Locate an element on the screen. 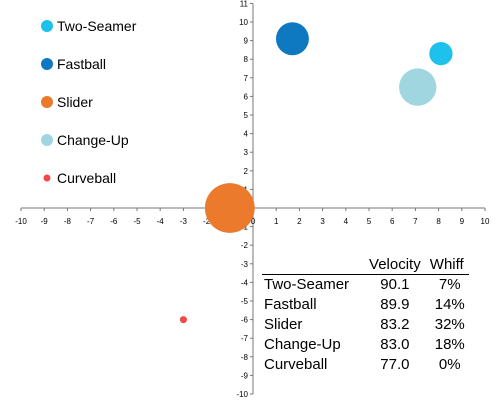  pitch-velocity: 89.9 is located at coordinates (395, 304).